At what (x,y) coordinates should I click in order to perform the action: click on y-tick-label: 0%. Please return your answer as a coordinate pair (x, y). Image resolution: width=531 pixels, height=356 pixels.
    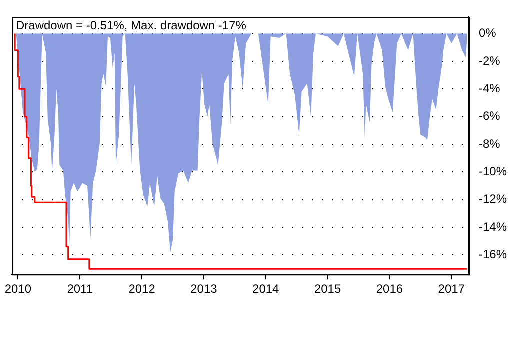
    Looking at the image, I should click on (487, 33).